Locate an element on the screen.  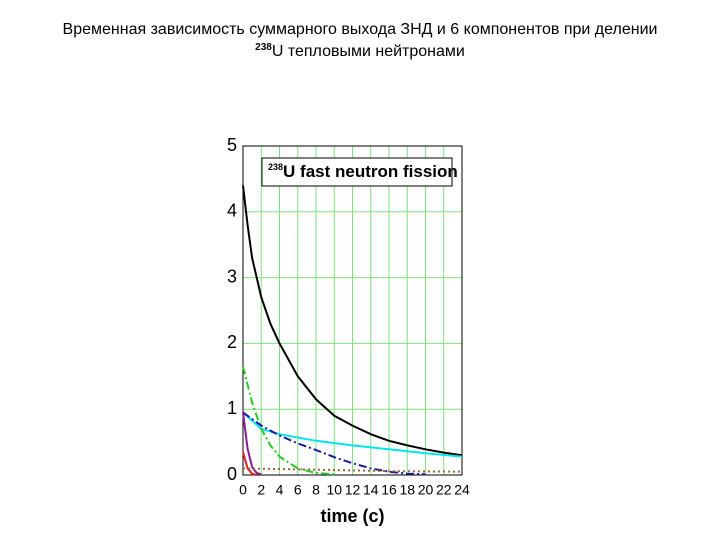
x-tick-label: 18 is located at coordinates (407, 490).